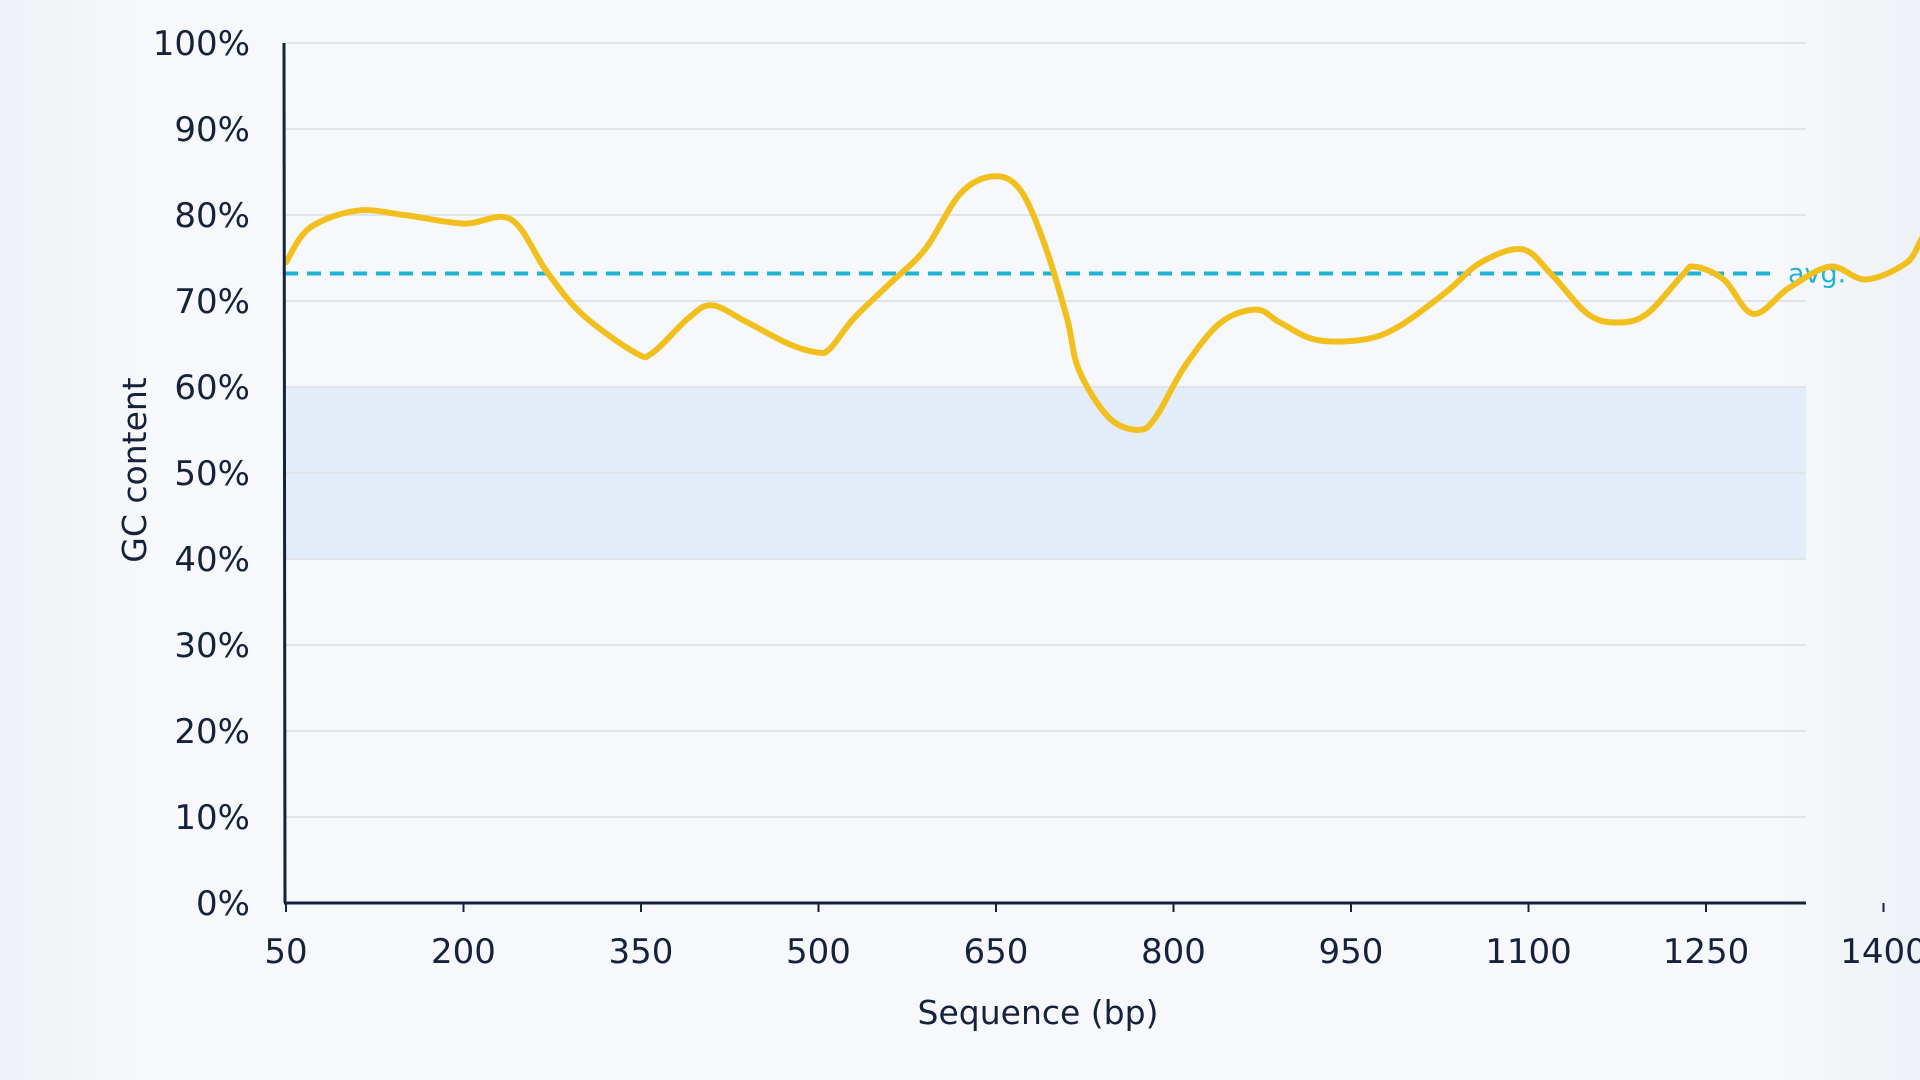  I want to click on y-tick-label: 90%, so click(212, 130).